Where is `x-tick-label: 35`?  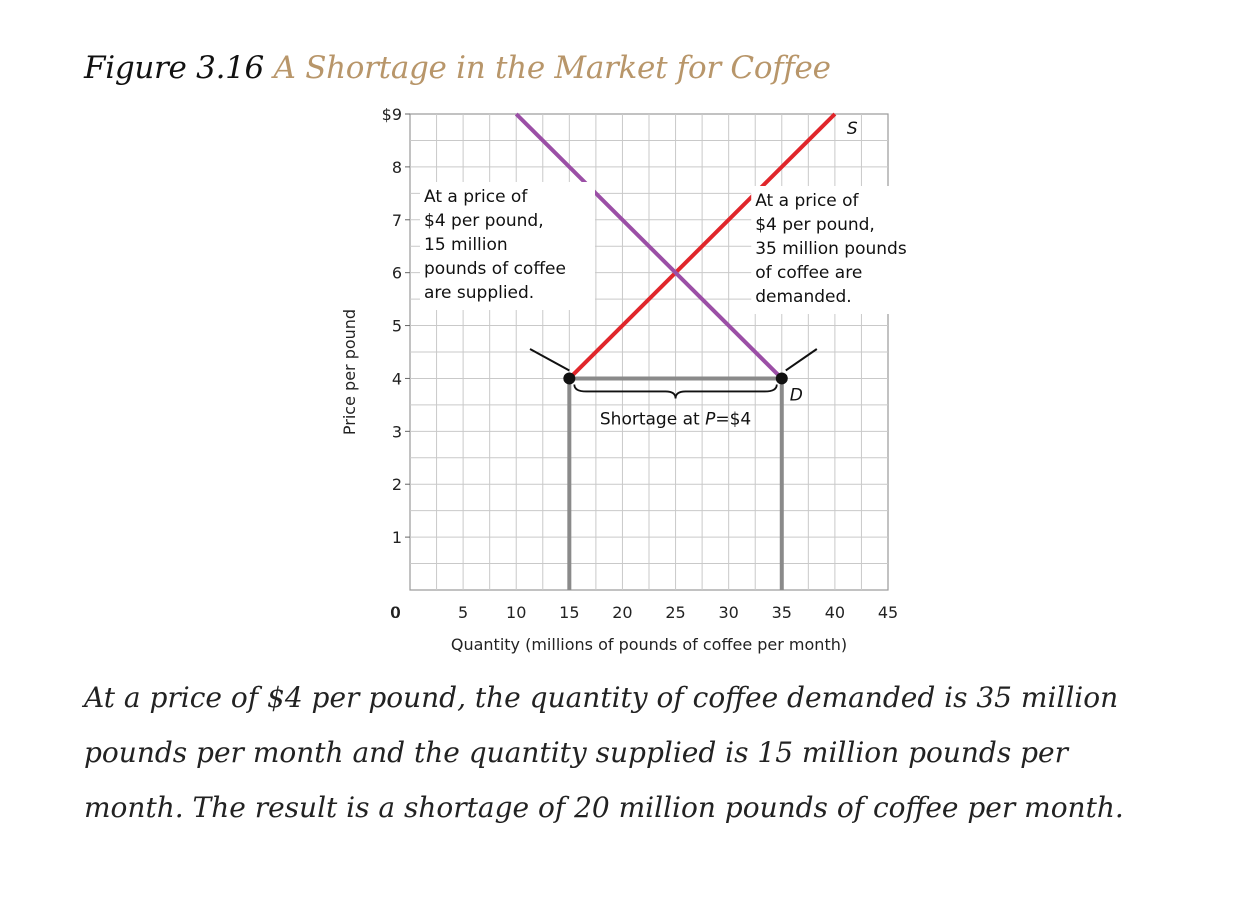 x-tick-label: 35 is located at coordinates (782, 612).